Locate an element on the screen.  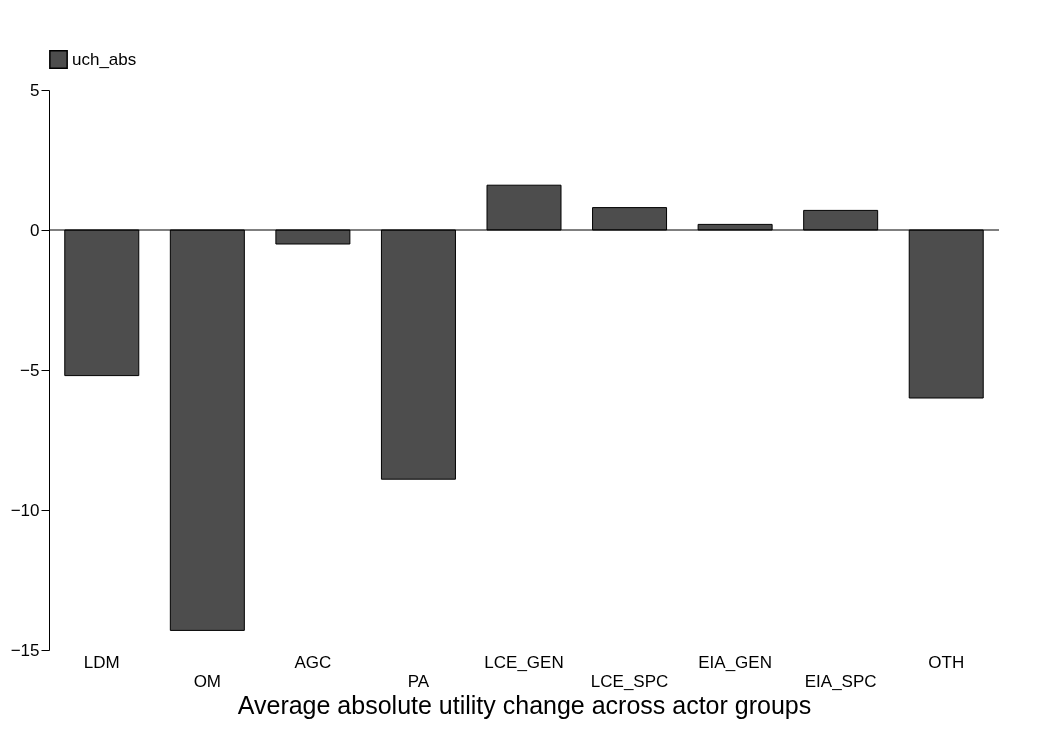
x-tick-label: EIA_SPC is located at coordinates (840, 681).